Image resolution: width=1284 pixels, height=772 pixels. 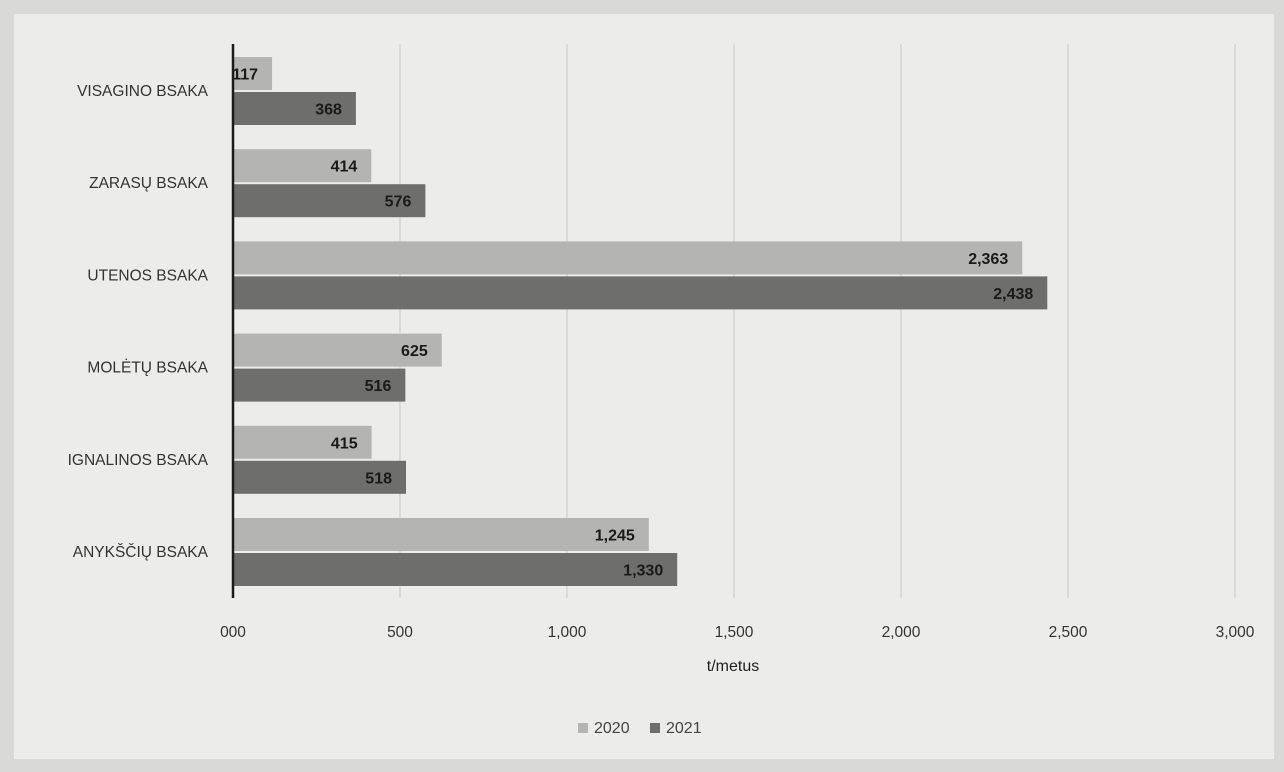 What do you see at coordinates (143, 91) in the screenshot?
I see `category-label: VISAGINO BSAKA` at bounding box center [143, 91].